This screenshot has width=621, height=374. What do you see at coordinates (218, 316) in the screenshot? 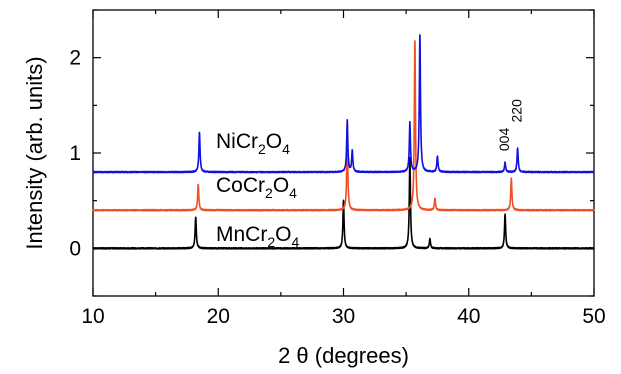
I see `x-tick-label: 20` at bounding box center [218, 316].